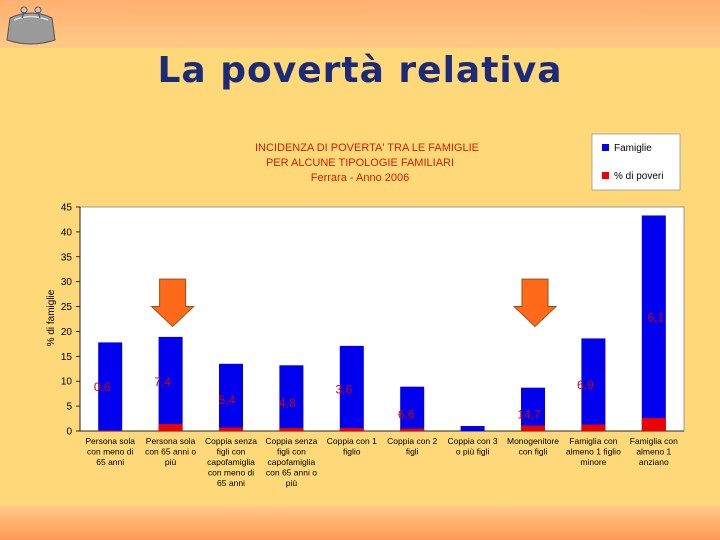  Describe the element at coordinates (593, 452) in the screenshot. I see `x-category-label: almeno 1 figlio` at that location.